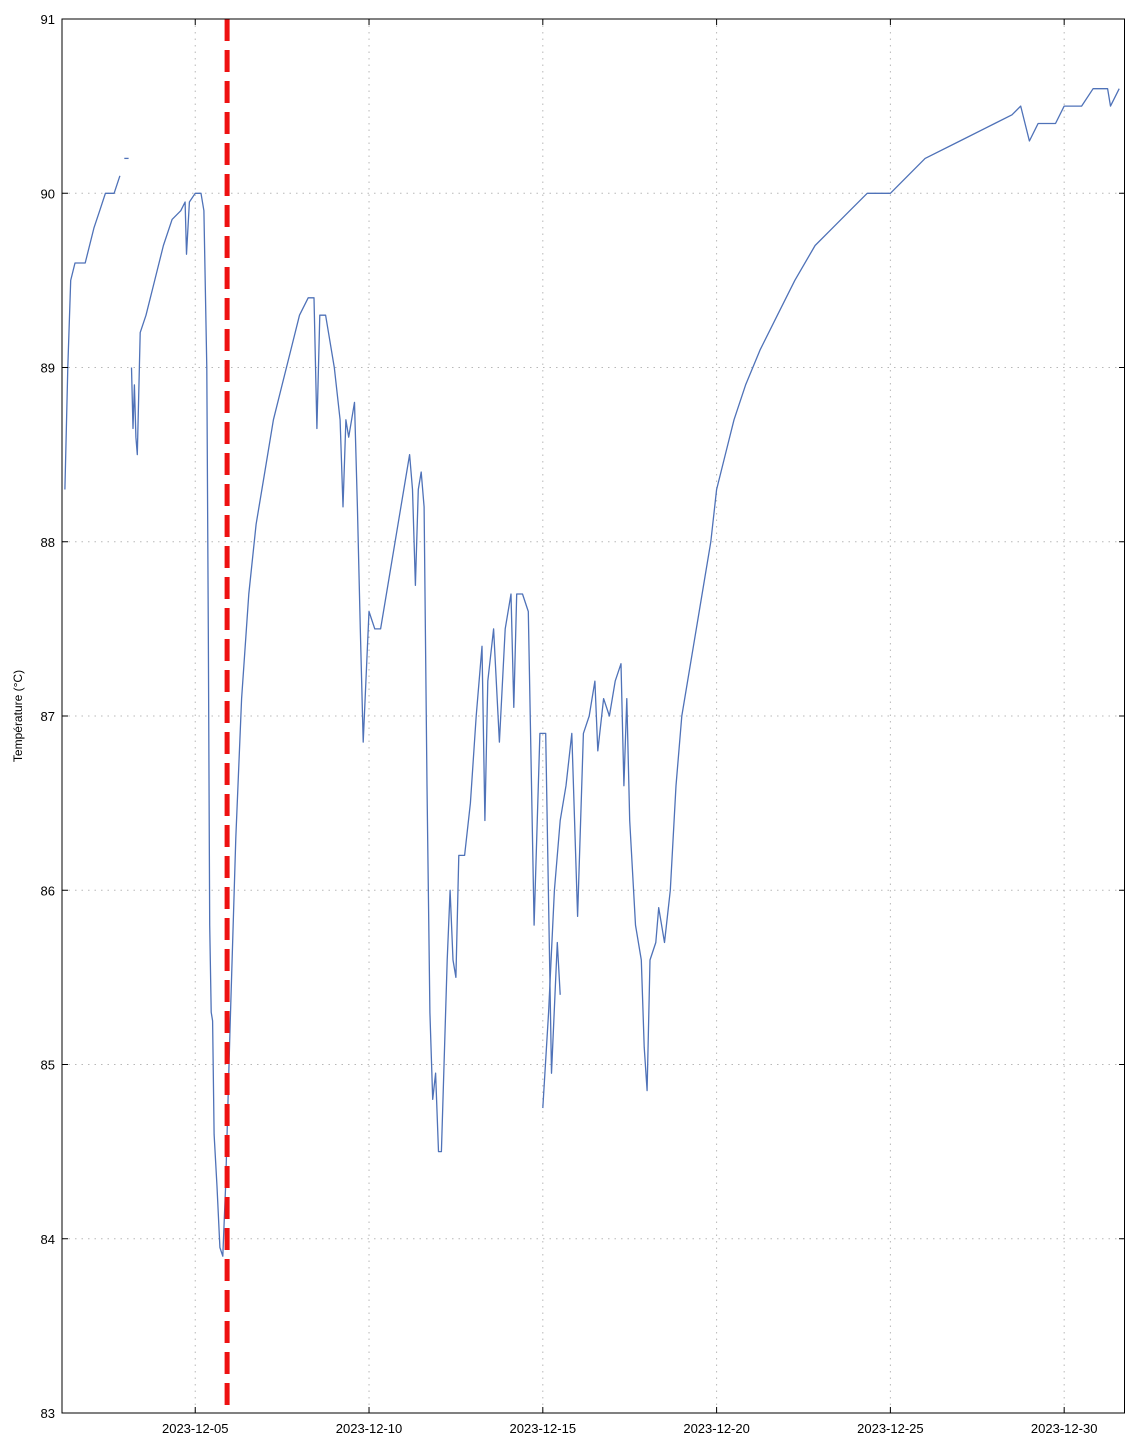  Describe the element at coordinates (48, 193) in the screenshot. I see `y-tick-label: 90` at that location.